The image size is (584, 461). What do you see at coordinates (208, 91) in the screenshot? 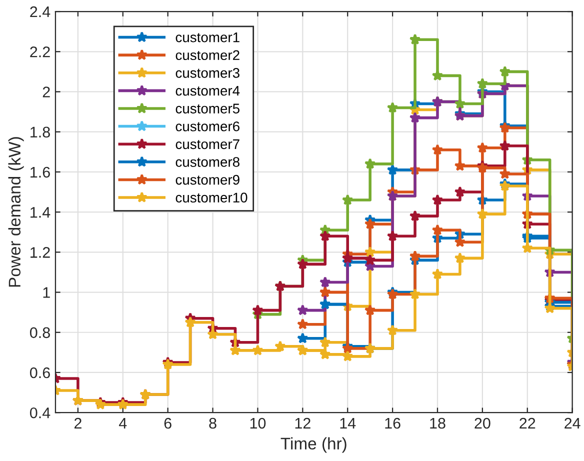
I see `legend-label: customer4` at bounding box center [208, 91].